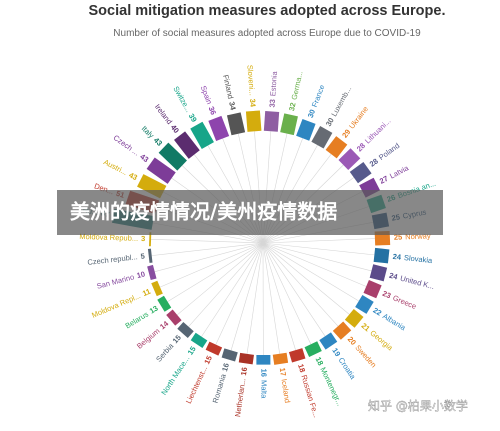 The image size is (500, 431). I want to click on value-label: 13, so click(154, 310).